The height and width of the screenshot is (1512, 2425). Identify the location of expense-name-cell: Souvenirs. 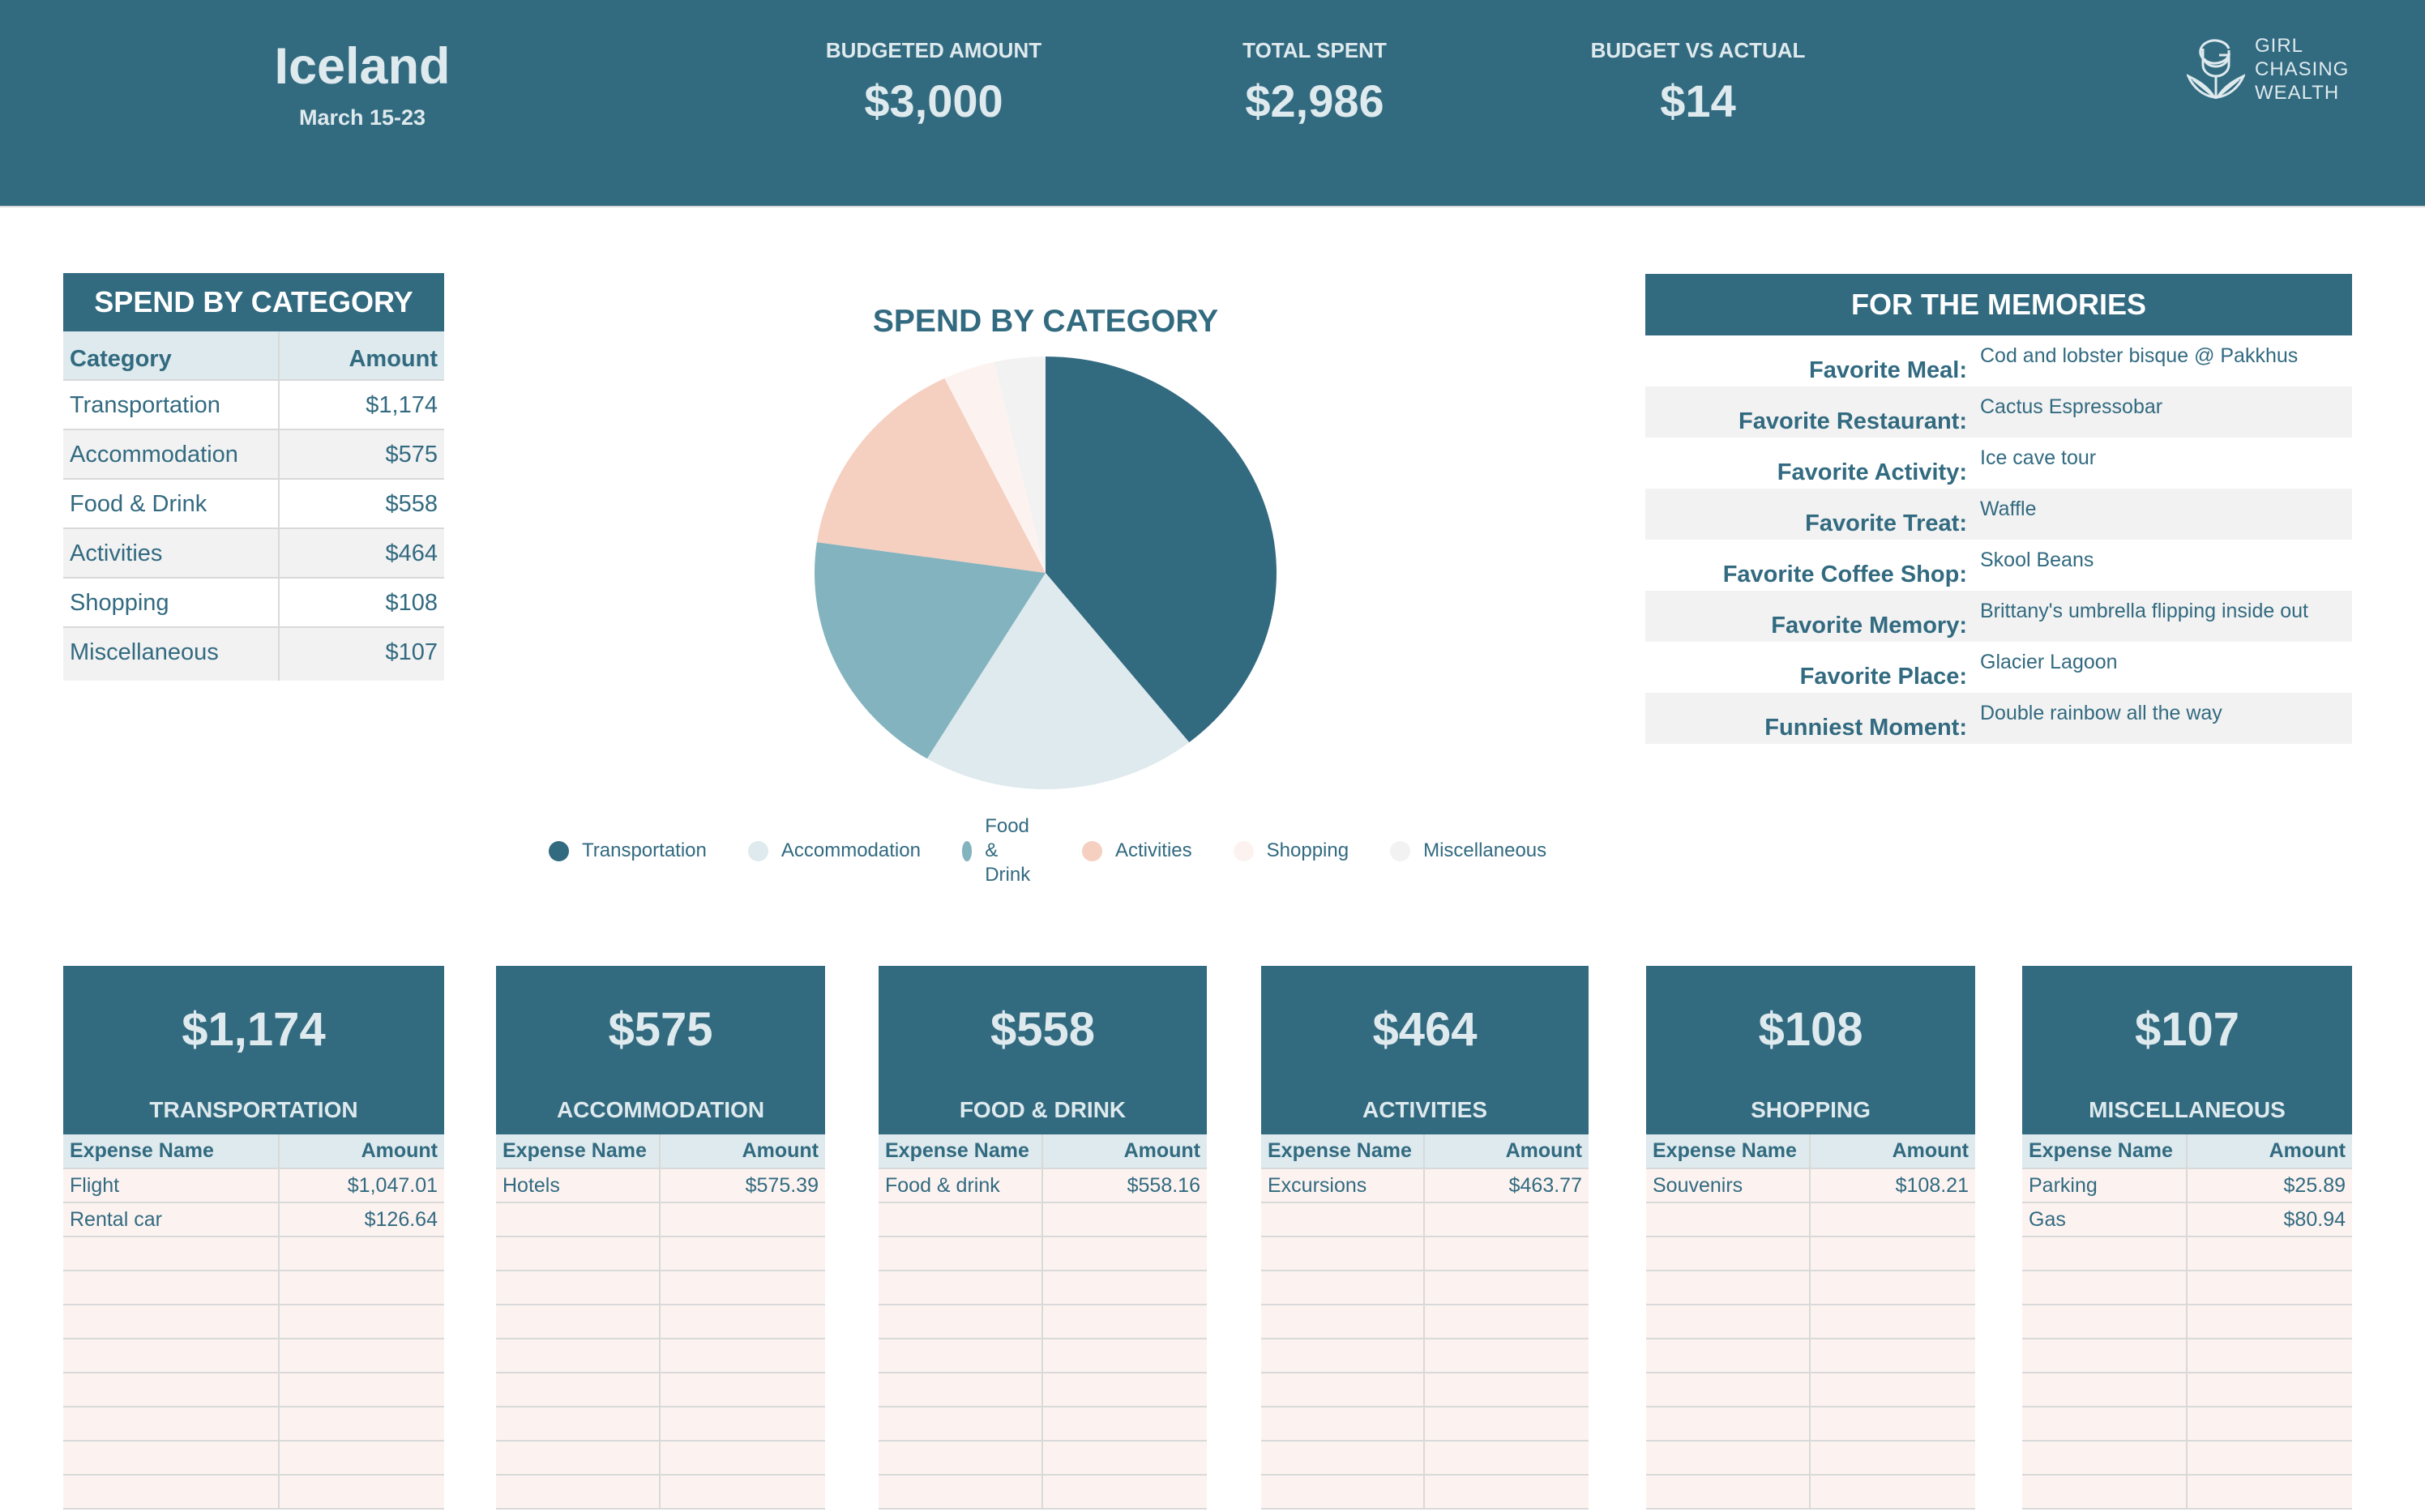
(1729, 1185).